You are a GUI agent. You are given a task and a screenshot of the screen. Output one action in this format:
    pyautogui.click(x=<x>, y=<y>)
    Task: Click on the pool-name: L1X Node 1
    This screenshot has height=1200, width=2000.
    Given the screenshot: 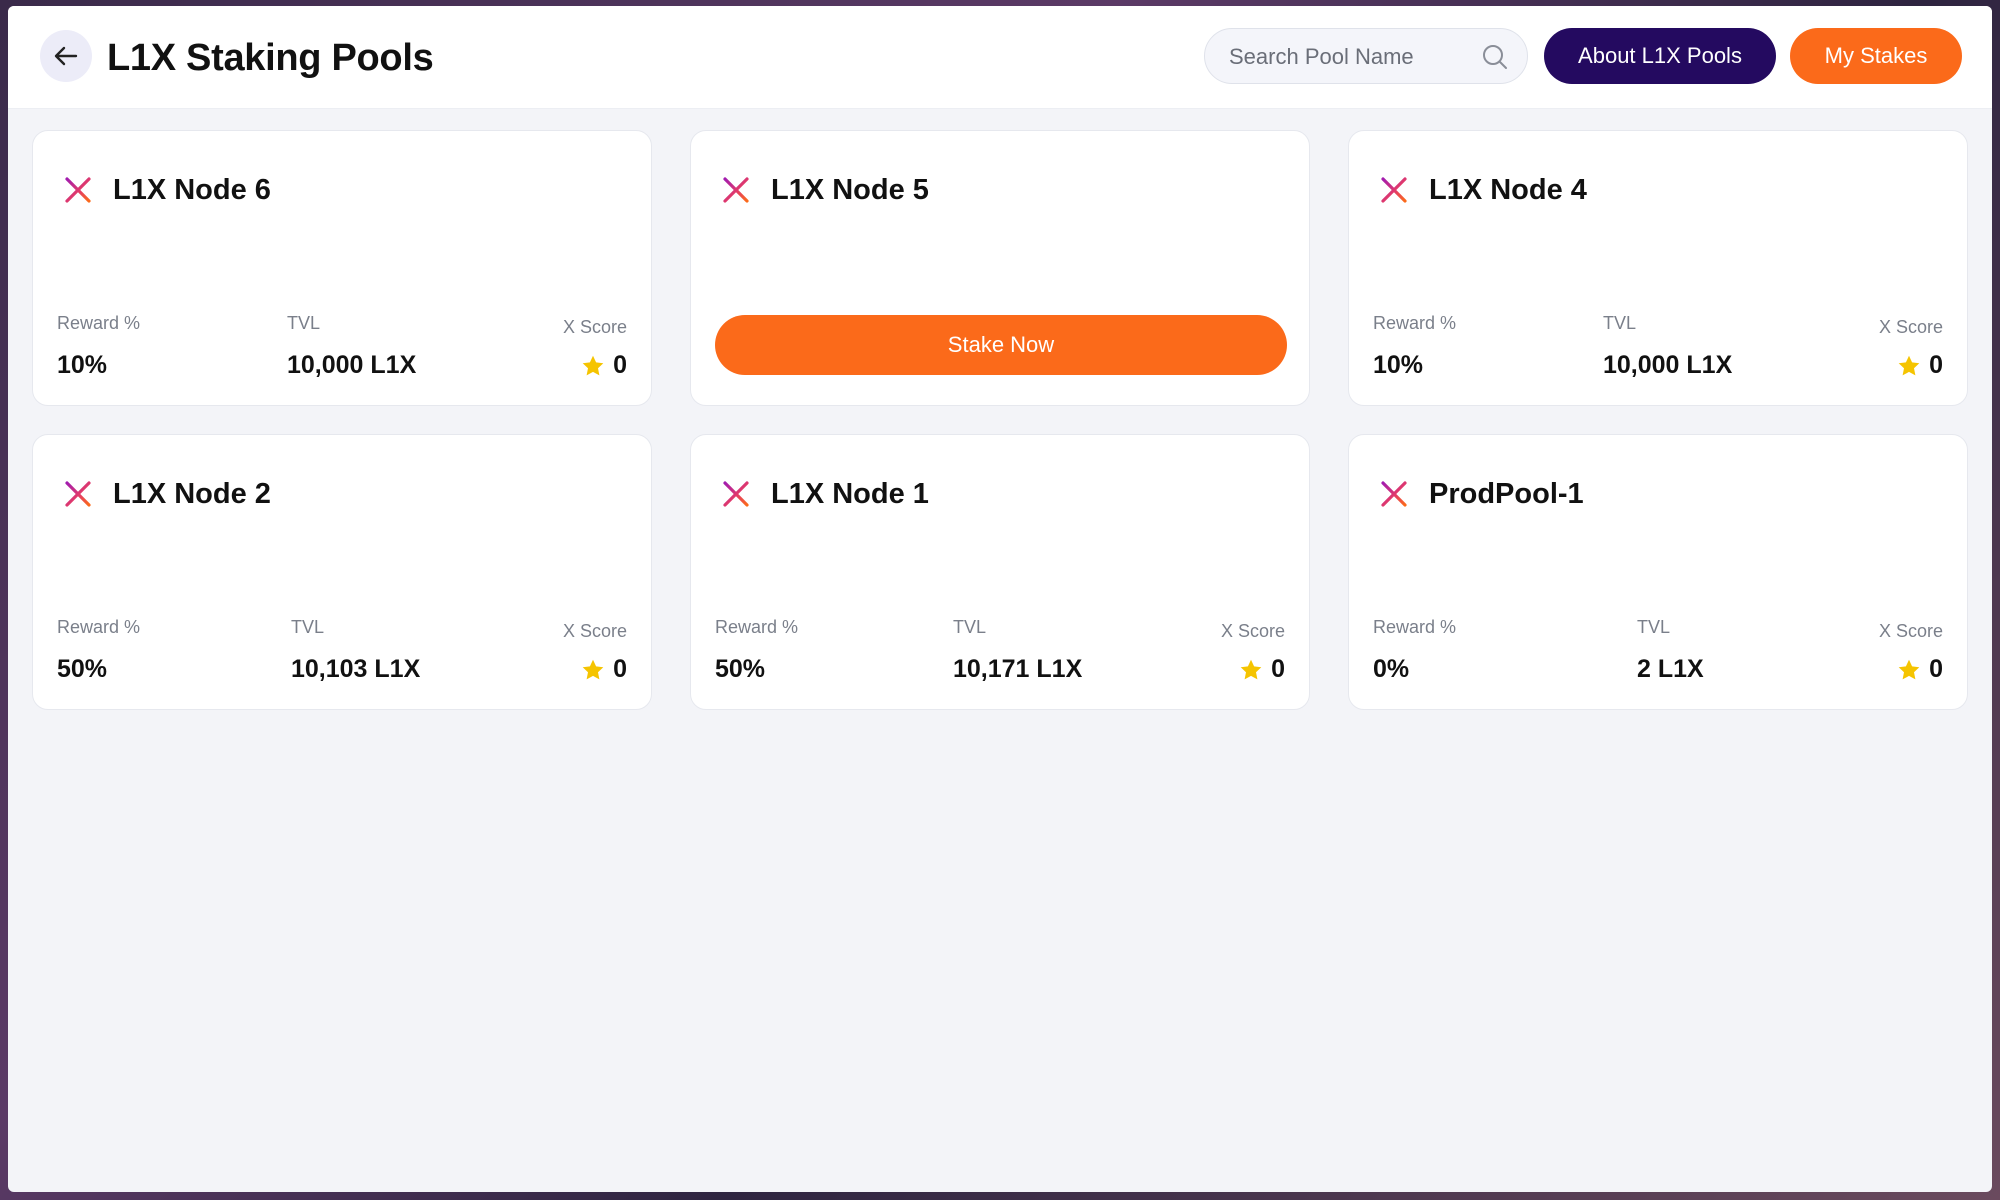 What is the action you would take?
    pyautogui.click(x=850, y=494)
    